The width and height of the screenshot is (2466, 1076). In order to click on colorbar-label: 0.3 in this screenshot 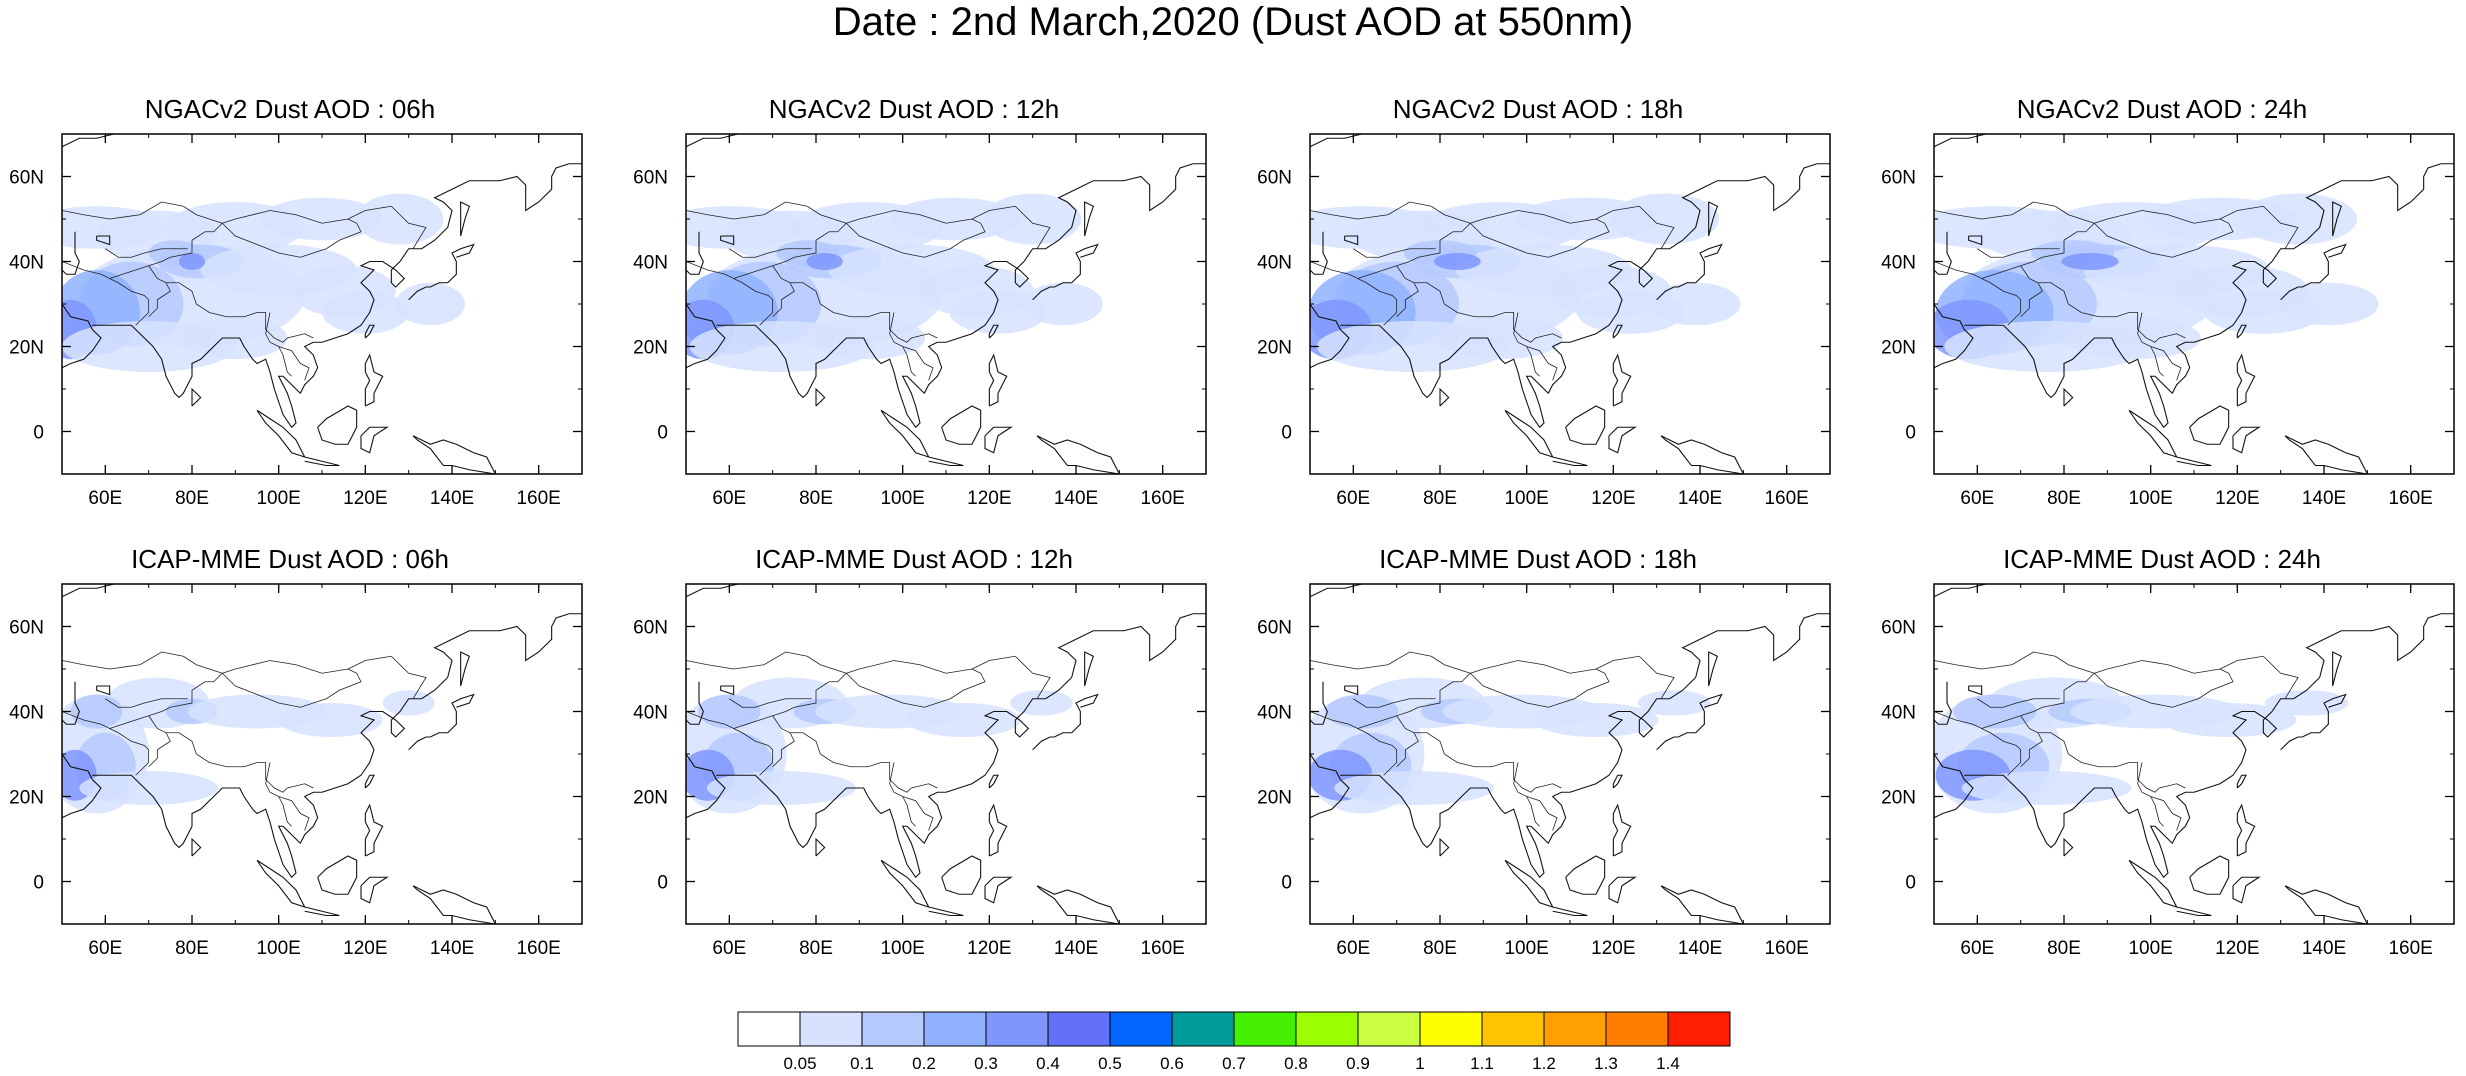, I will do `click(986, 1063)`.